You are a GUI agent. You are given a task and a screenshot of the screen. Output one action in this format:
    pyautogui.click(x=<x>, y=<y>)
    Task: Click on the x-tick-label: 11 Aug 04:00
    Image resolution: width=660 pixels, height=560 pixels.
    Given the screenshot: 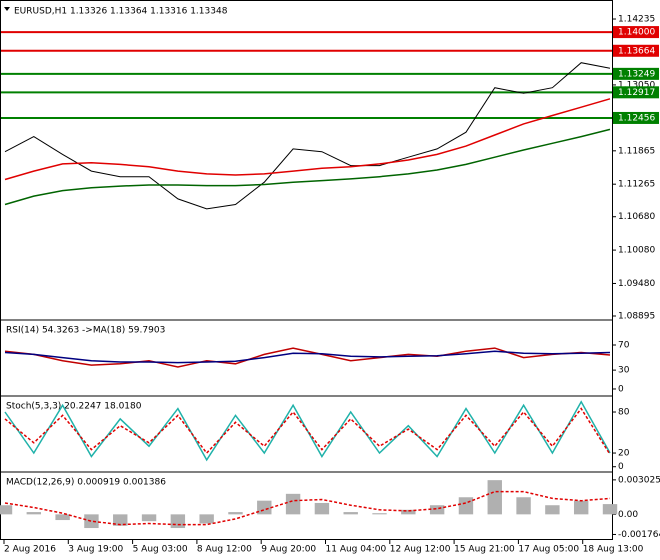 What is the action you would take?
    pyautogui.click(x=356, y=550)
    